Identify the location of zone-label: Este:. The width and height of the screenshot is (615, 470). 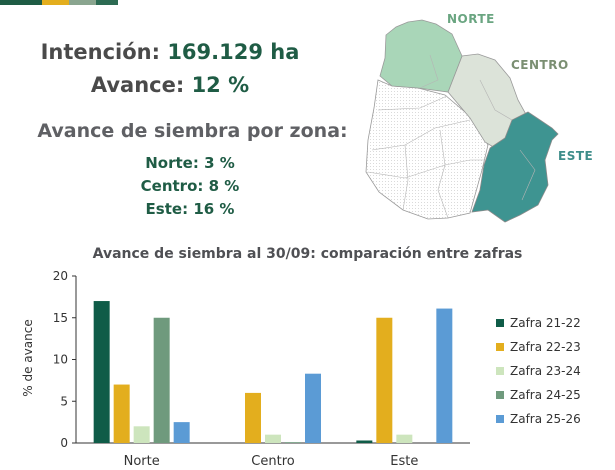
(167, 209).